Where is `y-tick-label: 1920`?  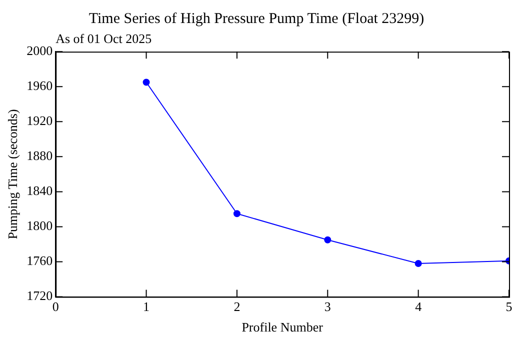
y-tick-label: 1920 is located at coordinates (39, 120).